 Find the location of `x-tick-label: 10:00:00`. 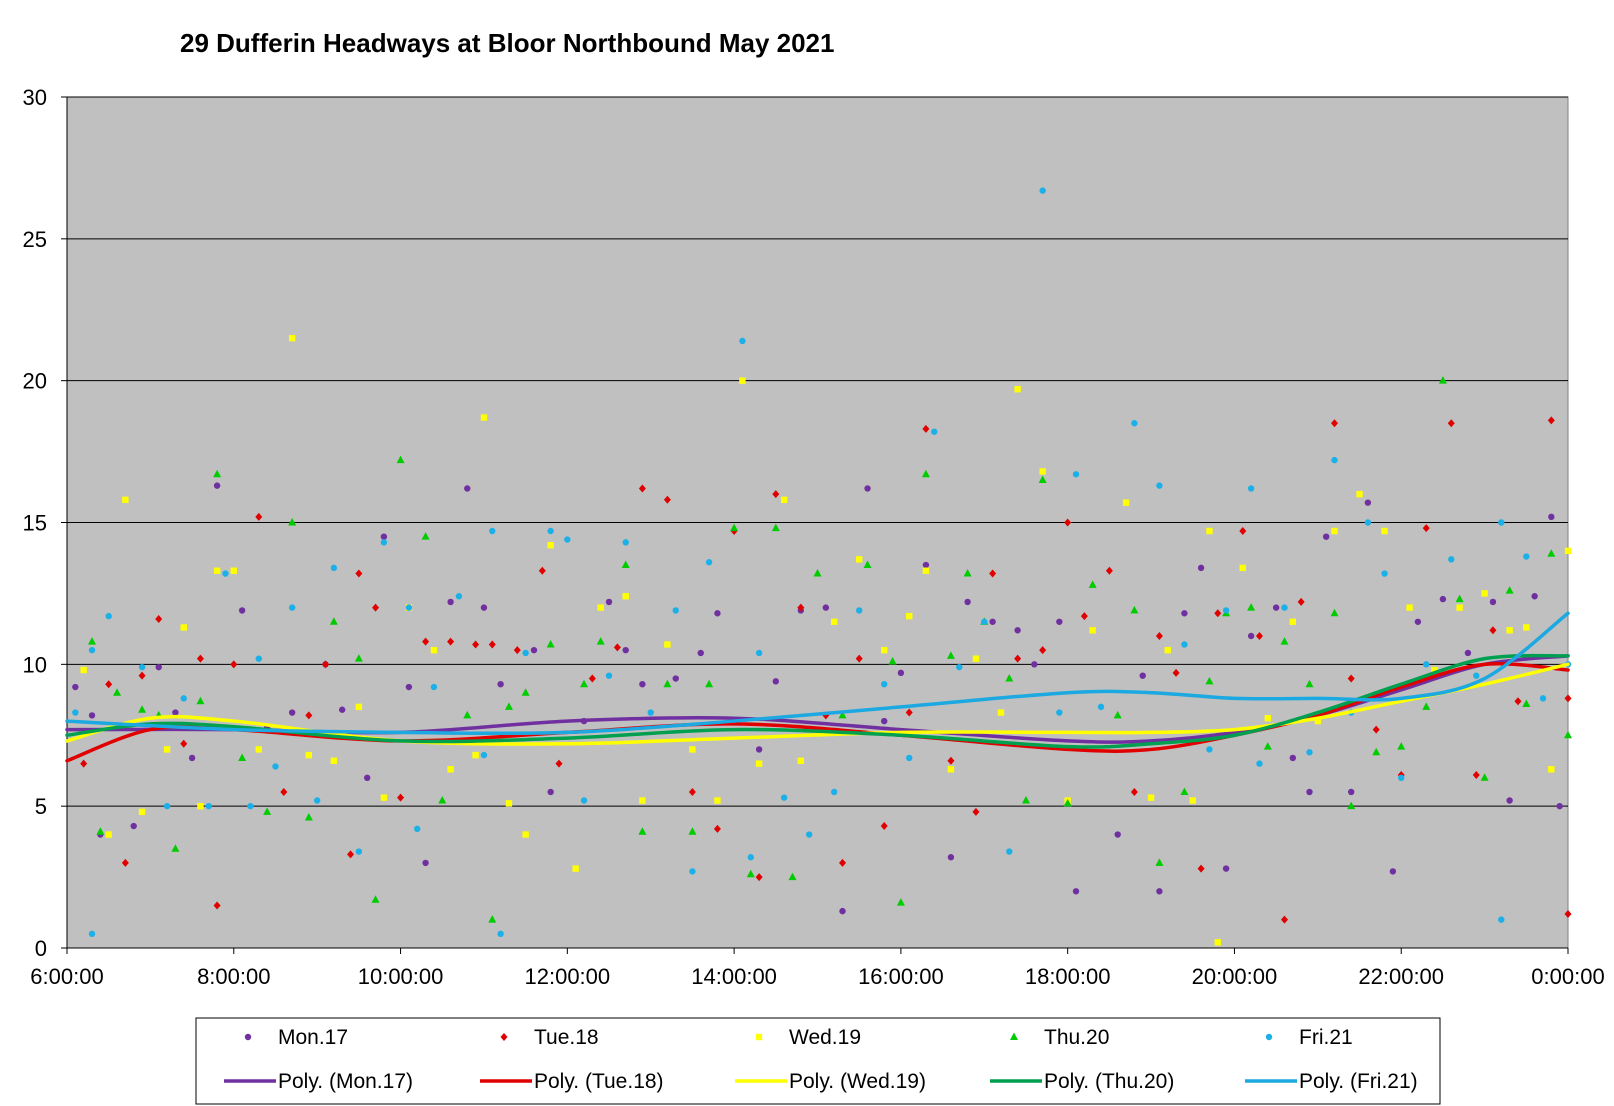

x-tick-label: 10:00:00 is located at coordinates (401, 976).